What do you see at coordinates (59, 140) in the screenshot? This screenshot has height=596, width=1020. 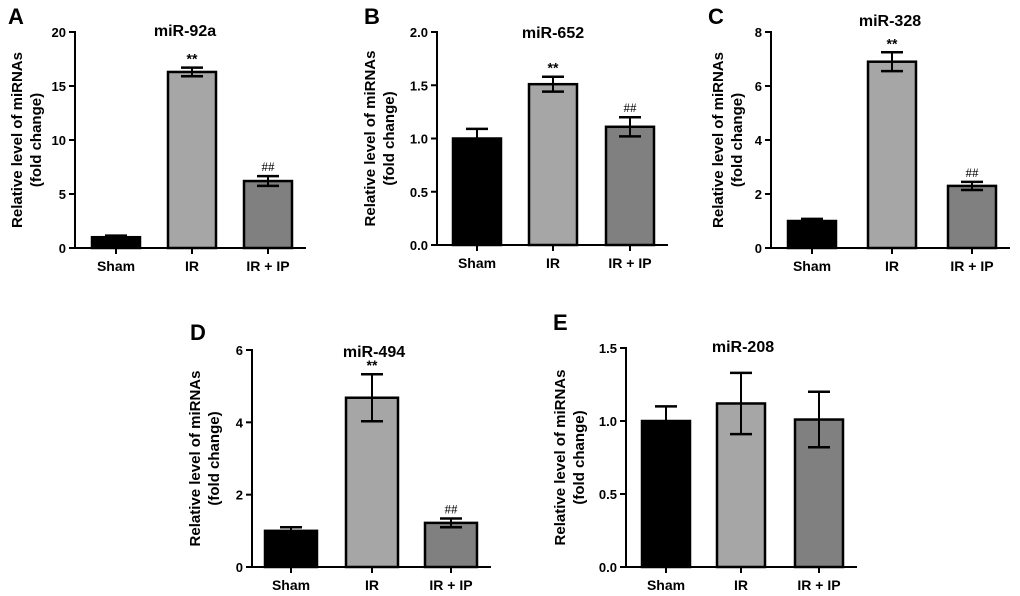 I see `y-tick-label: 10` at bounding box center [59, 140].